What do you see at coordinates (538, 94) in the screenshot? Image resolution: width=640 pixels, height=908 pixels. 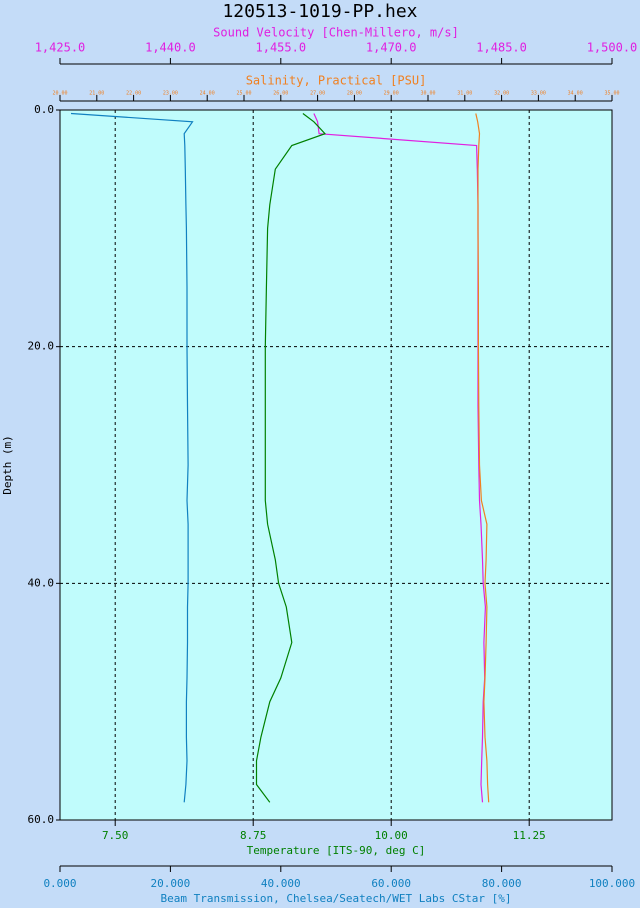 I see `x-tick-label: 33.00` at bounding box center [538, 94].